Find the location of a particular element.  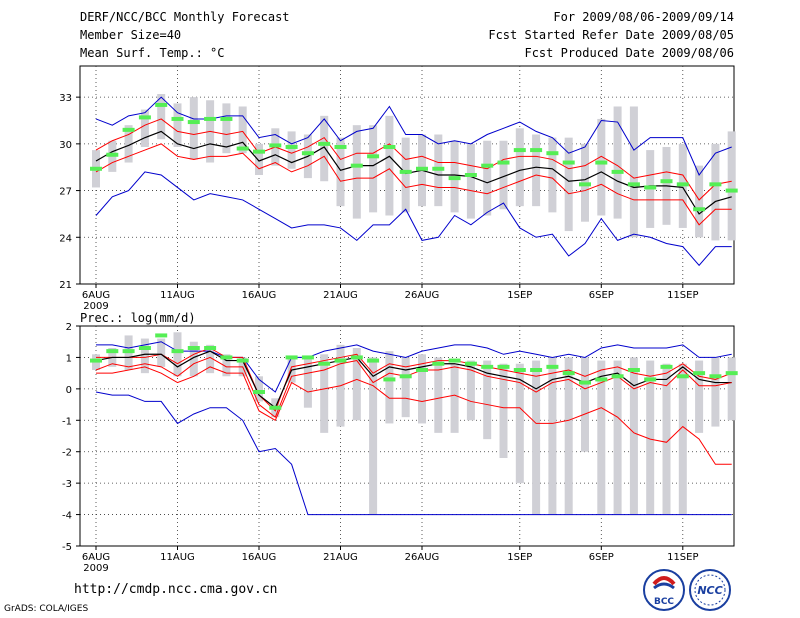

x-tick-label: 11SEP is located at coordinates (682, 557).